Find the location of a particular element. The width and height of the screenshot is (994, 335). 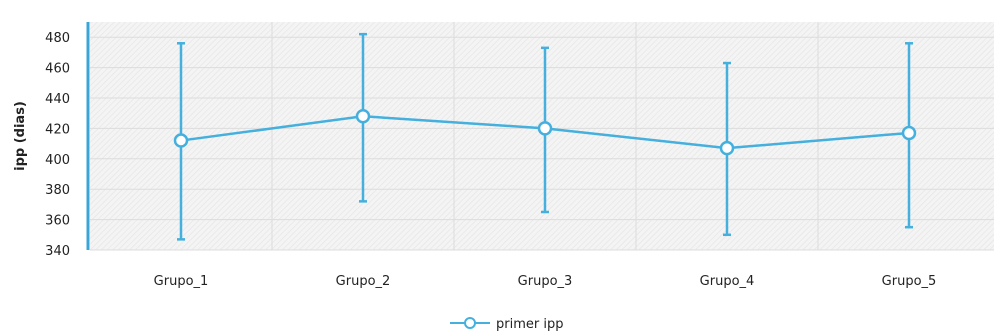

x-tick-label: Grupo_3 is located at coordinates (545, 281).